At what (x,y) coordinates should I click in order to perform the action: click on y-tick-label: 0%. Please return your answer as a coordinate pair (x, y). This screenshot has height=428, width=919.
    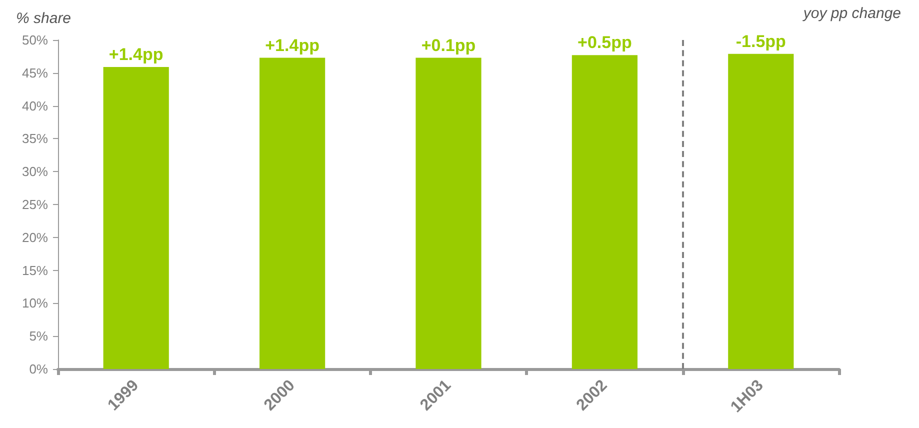
    Looking at the image, I should click on (38, 369).